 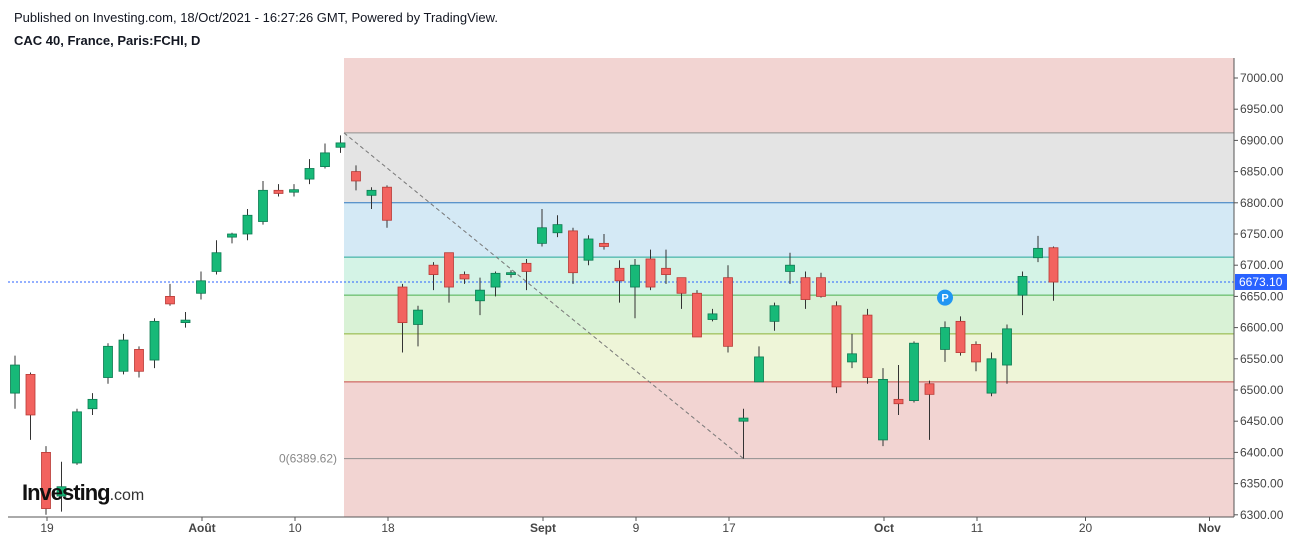 I want to click on x-tick-label: 17, so click(x=729, y=528).